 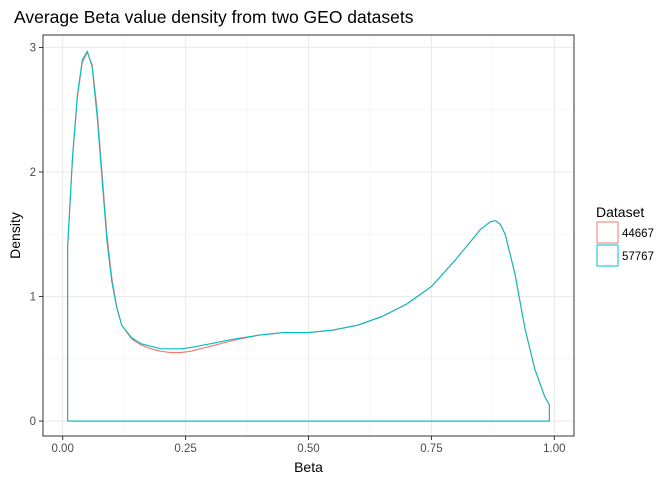 What do you see at coordinates (554, 449) in the screenshot?
I see `x-tick-label: 1.00` at bounding box center [554, 449].